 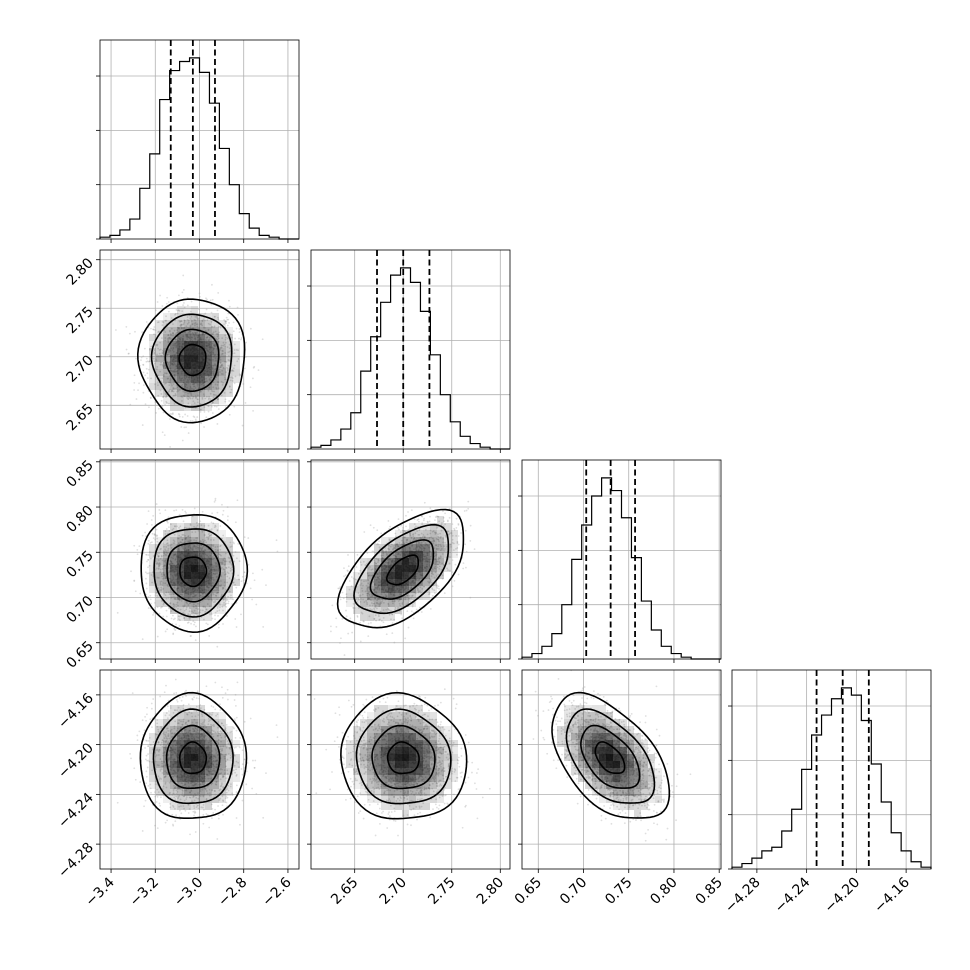 I want to click on x-tick-label-p3-0: −4.28, so click(x=743, y=896).